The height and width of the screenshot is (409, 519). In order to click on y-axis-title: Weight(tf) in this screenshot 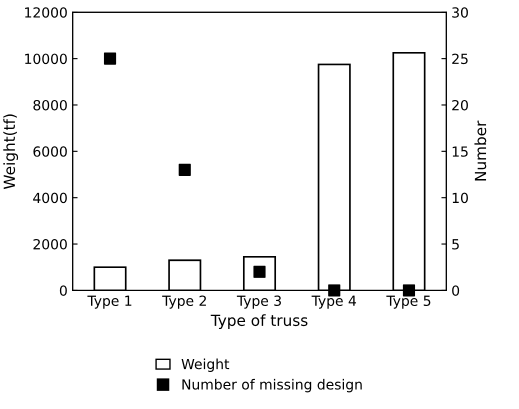, I will do `click(10, 152)`.